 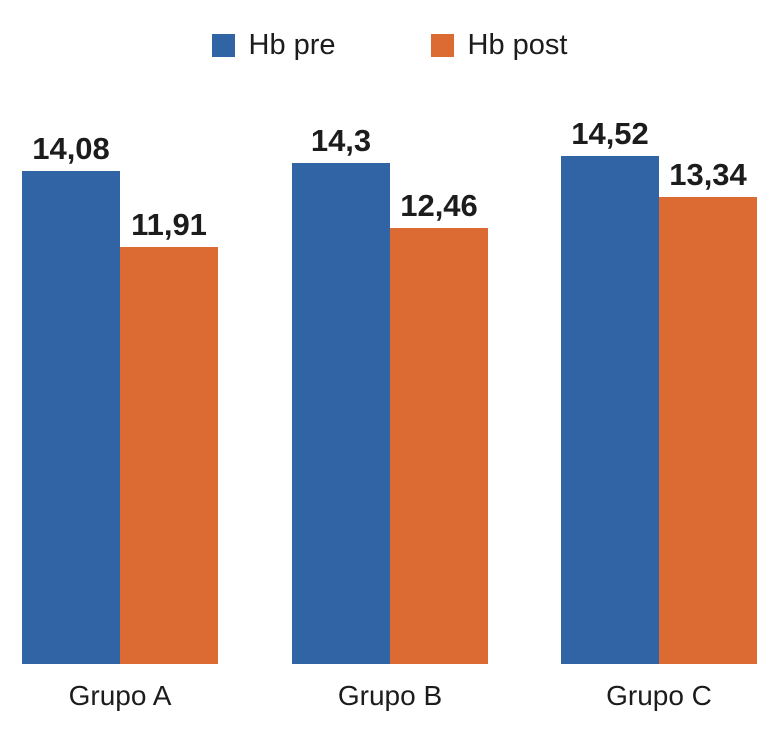 What do you see at coordinates (390, 695) in the screenshot?
I see `category-label-grupo-b: Grupo B` at bounding box center [390, 695].